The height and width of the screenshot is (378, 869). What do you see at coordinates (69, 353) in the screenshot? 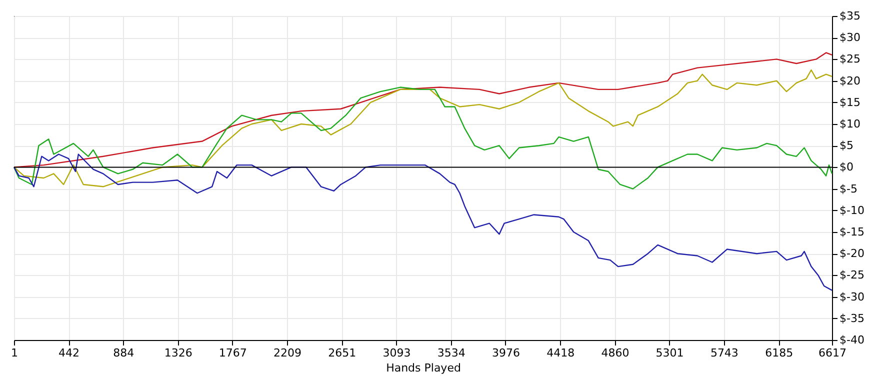
I see `x-tick-label: 442` at bounding box center [69, 353].